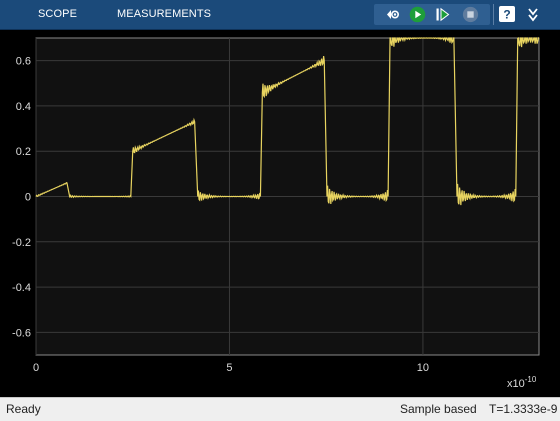  I want to click on time-readout: T=1.3333e-9, so click(523, 409).